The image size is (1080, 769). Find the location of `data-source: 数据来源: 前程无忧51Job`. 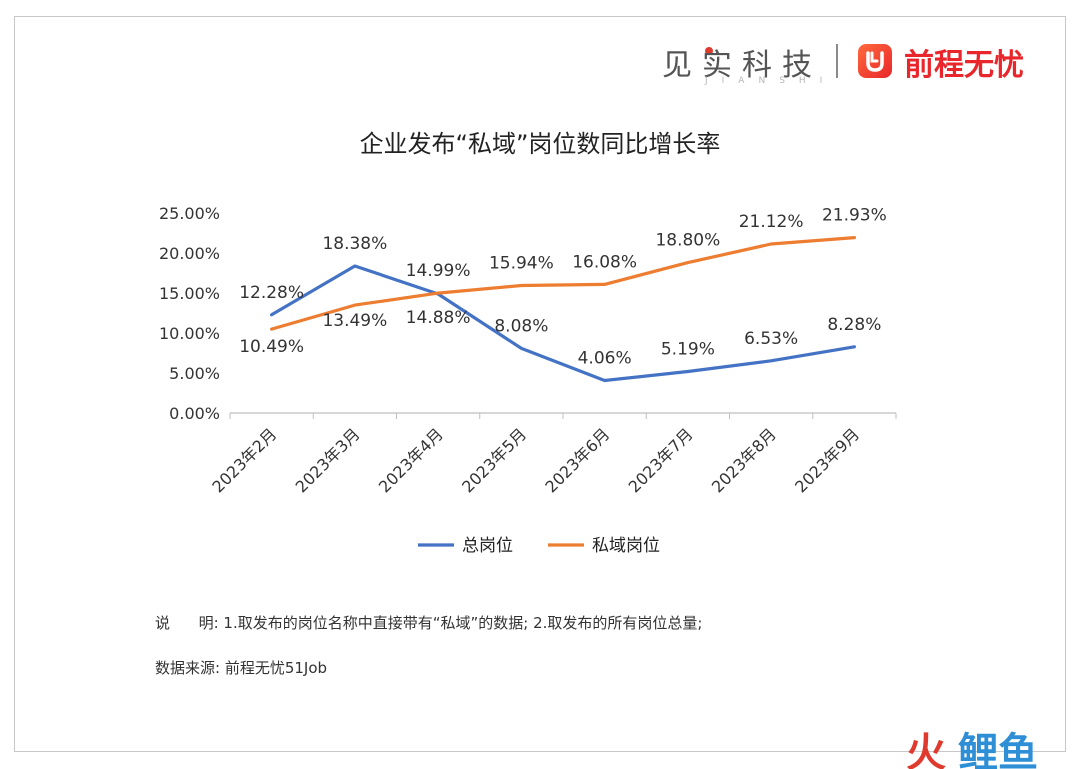

data-source: 数据来源: 前程无忧51Job is located at coordinates (241, 668).